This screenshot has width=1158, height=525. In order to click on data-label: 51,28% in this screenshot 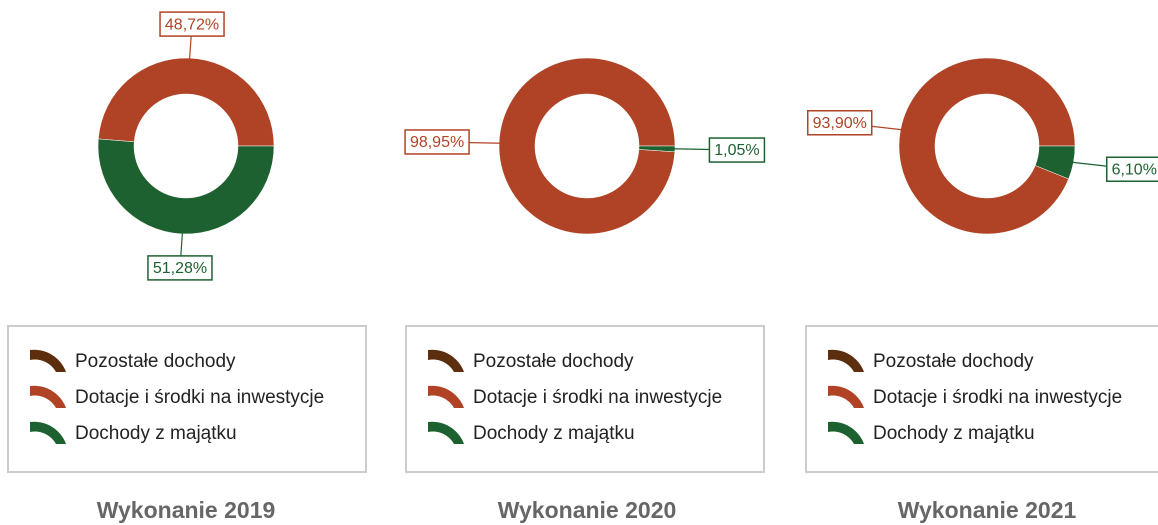, I will do `click(180, 268)`.